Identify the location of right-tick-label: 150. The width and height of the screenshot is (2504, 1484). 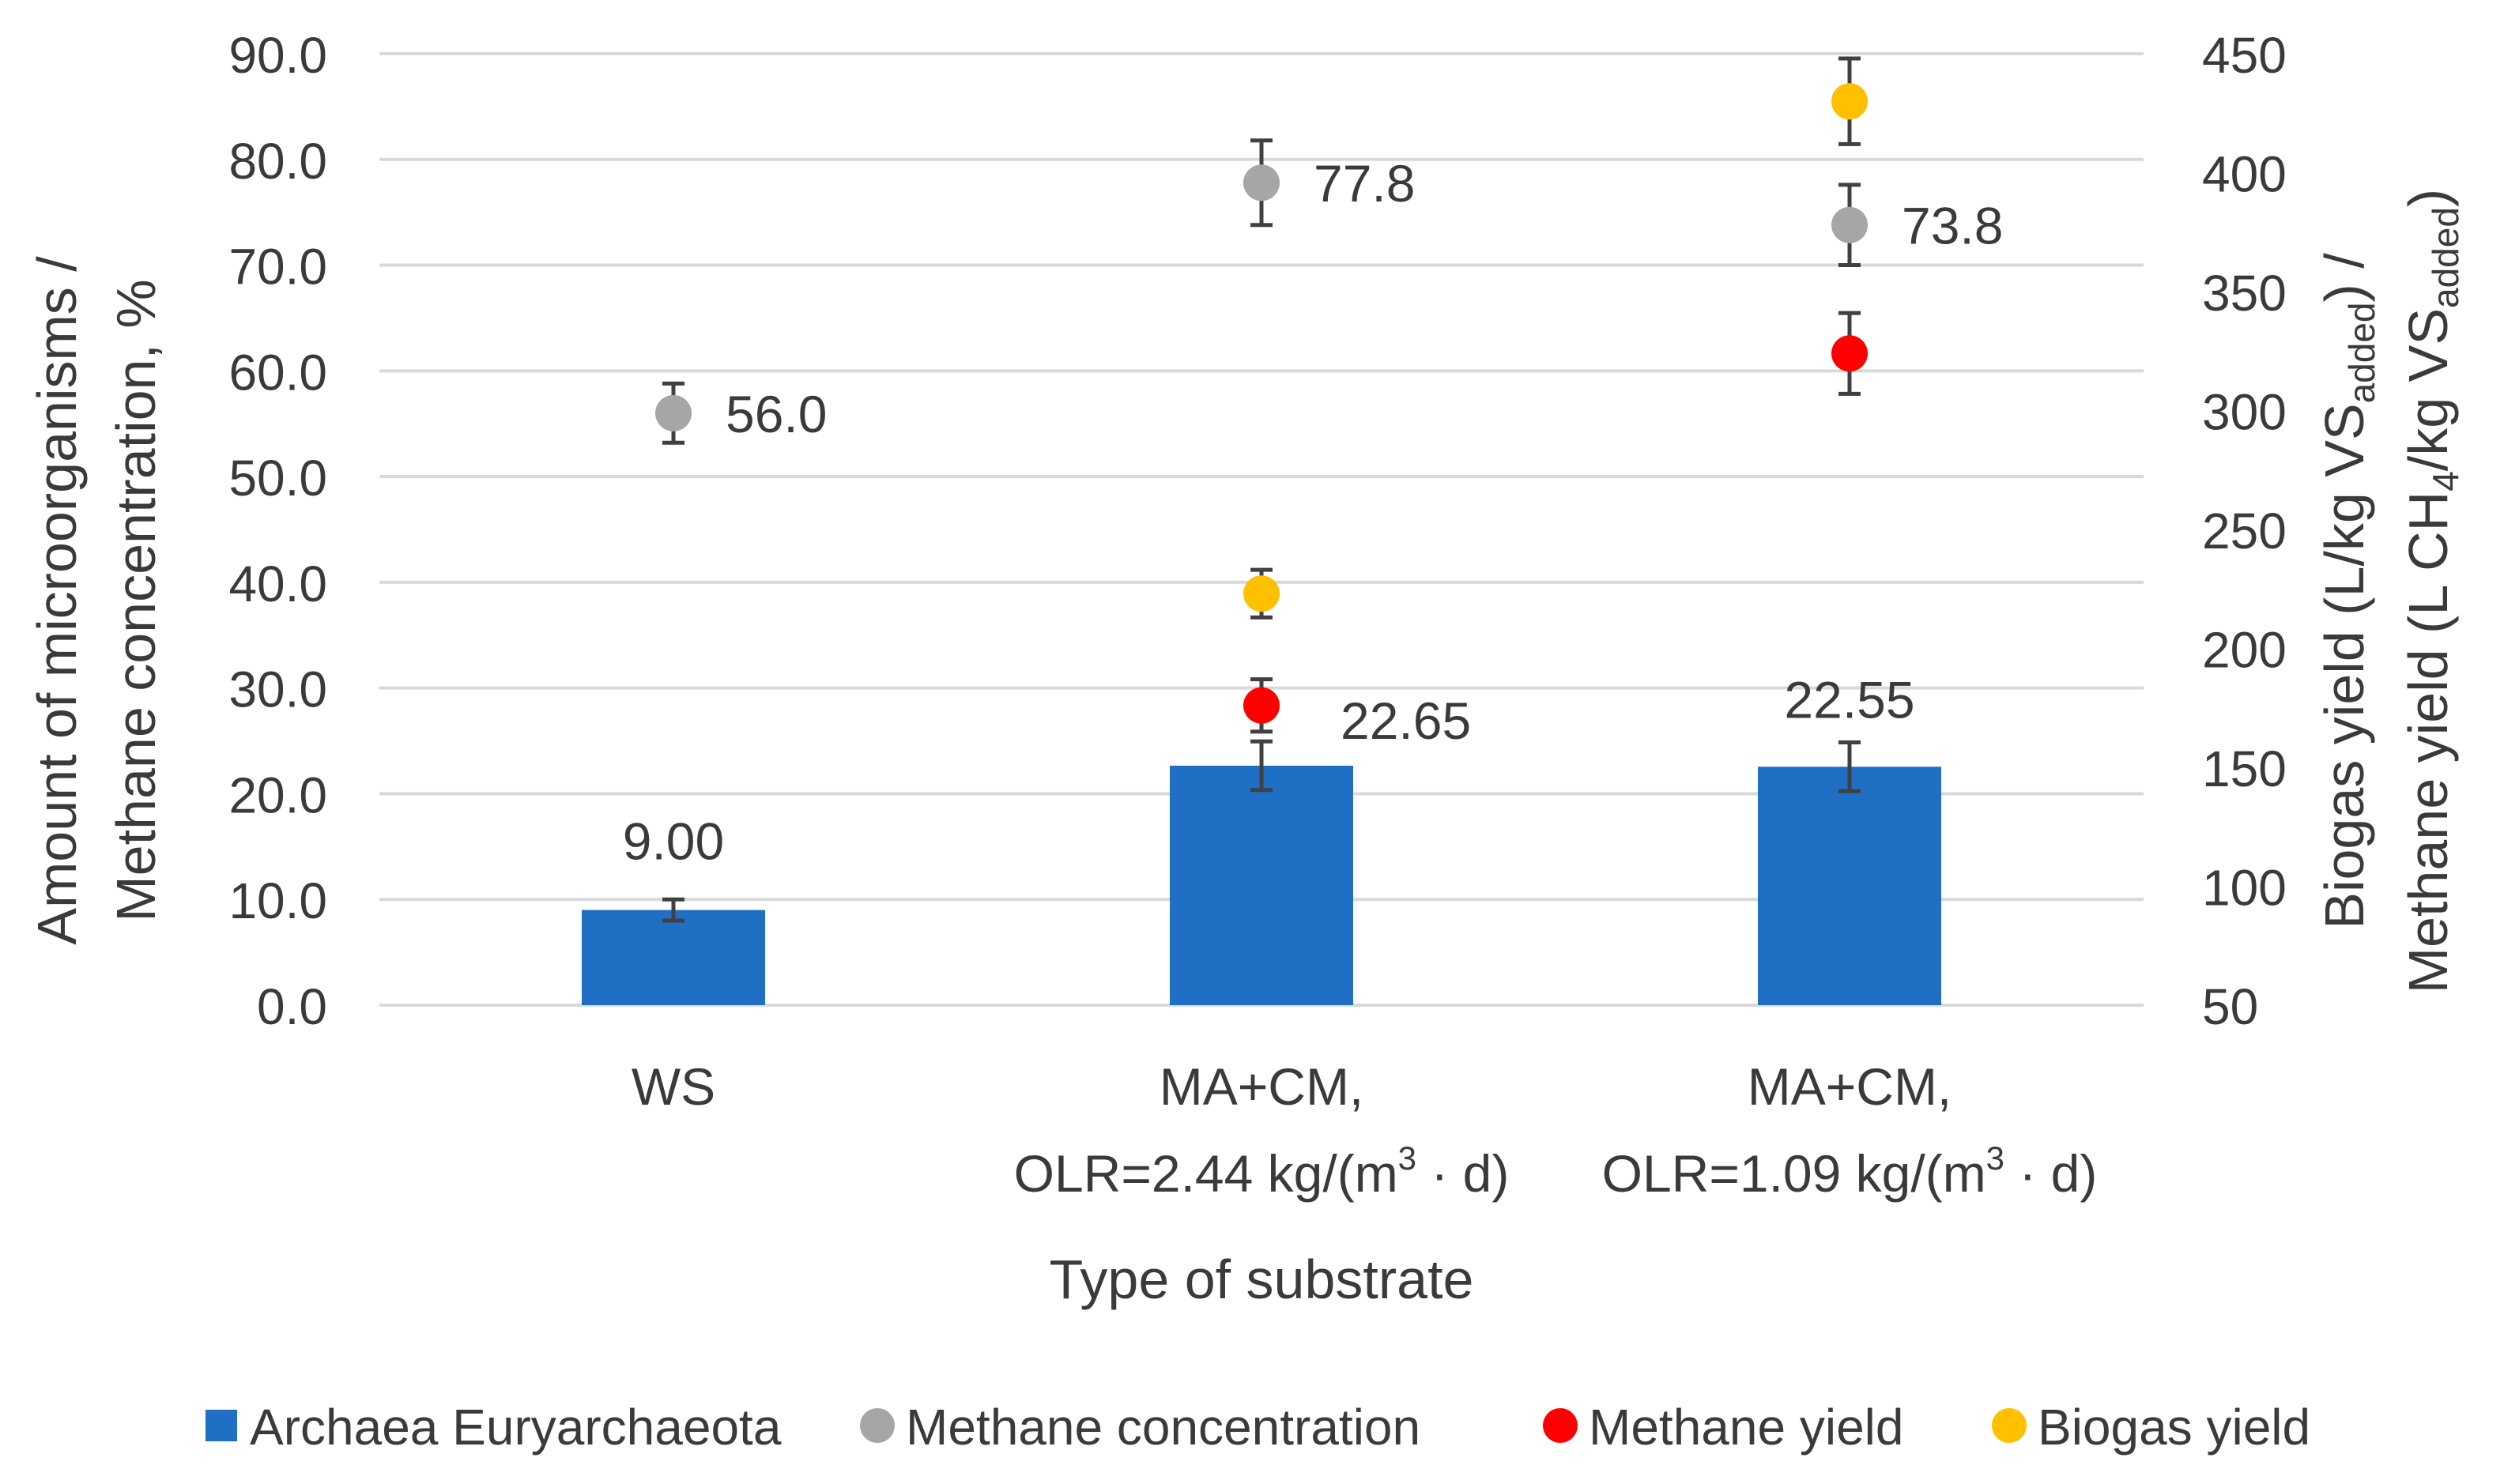
(2244, 768).